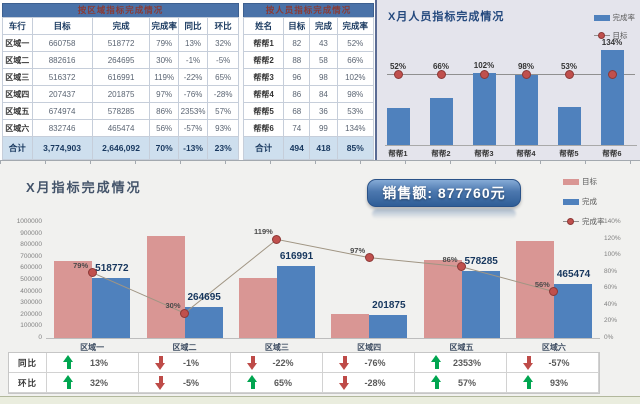  Describe the element at coordinates (223, 148) in the screenshot. I see `table-cell: 23%` at that location.